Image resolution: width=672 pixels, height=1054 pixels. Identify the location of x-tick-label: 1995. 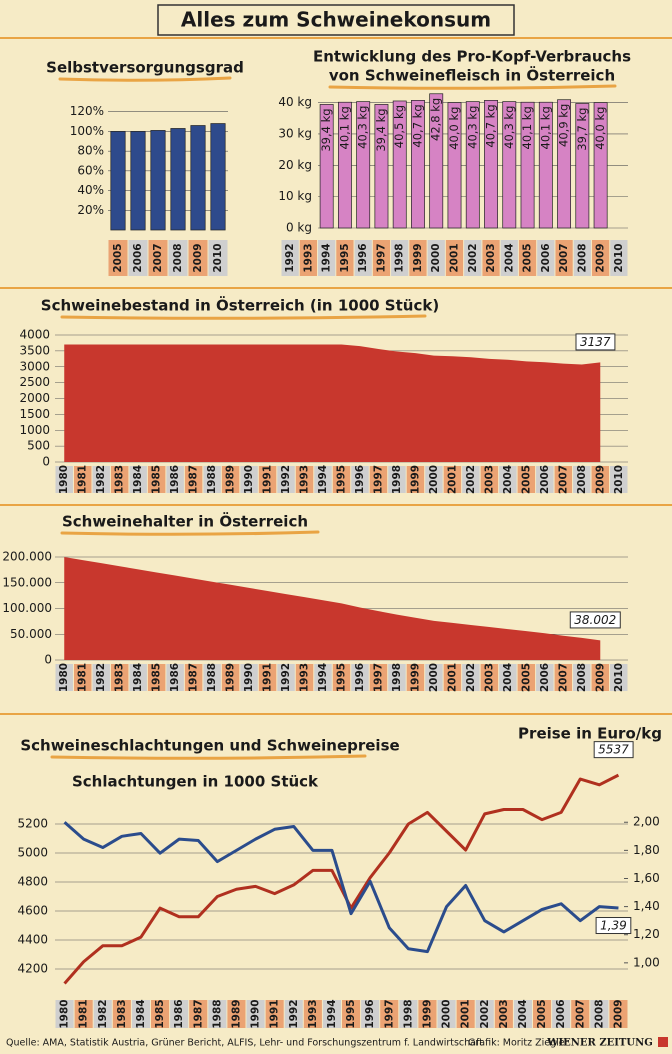
(345, 257).